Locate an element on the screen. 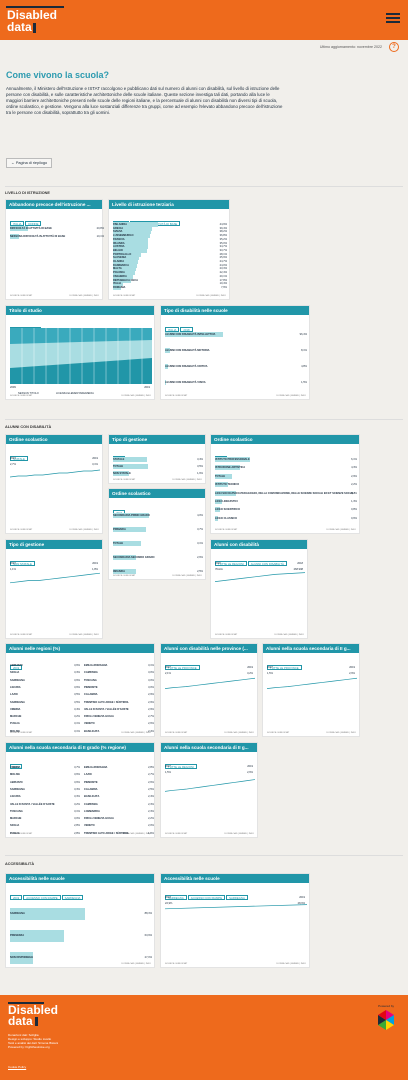 The width and height of the screenshot is (408, 1080). filter-tag: ALUNNI CON DISABILITÀ is located at coordinates (267, 563).